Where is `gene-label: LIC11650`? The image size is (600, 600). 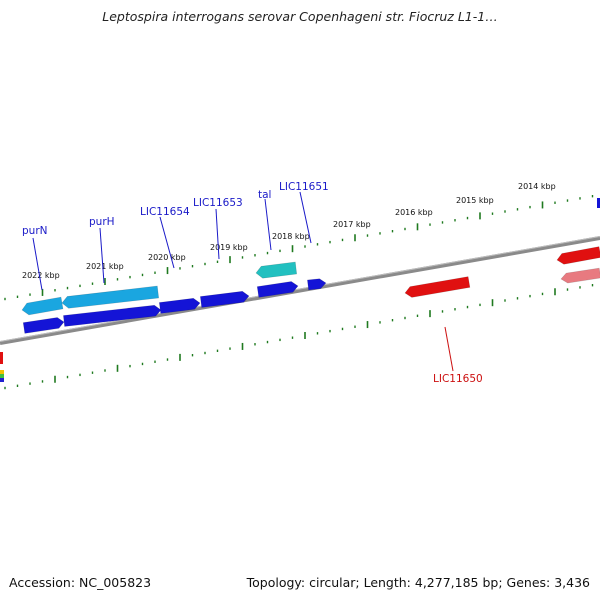 gene-label: LIC11650 is located at coordinates (458, 379).